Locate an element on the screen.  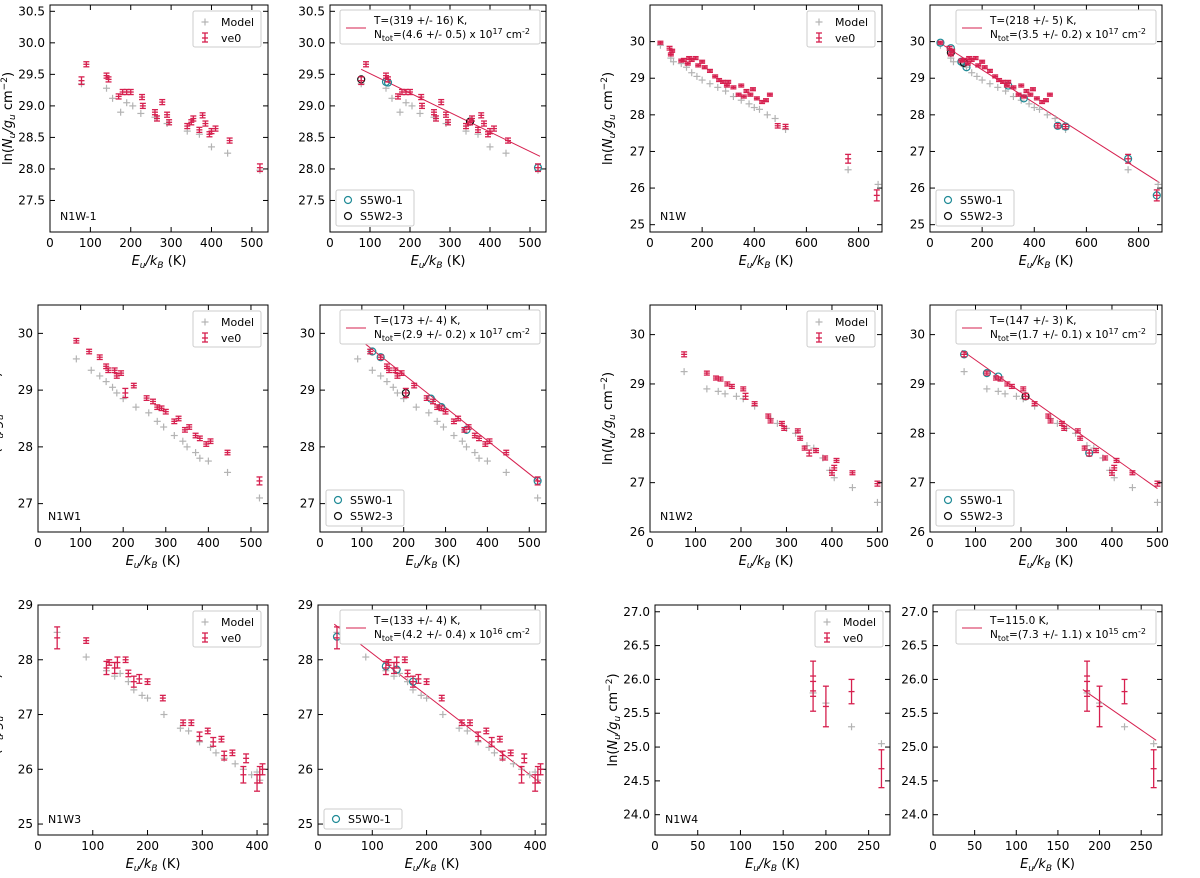
y-tick-label: 26.5 is located at coordinates (914, 646).